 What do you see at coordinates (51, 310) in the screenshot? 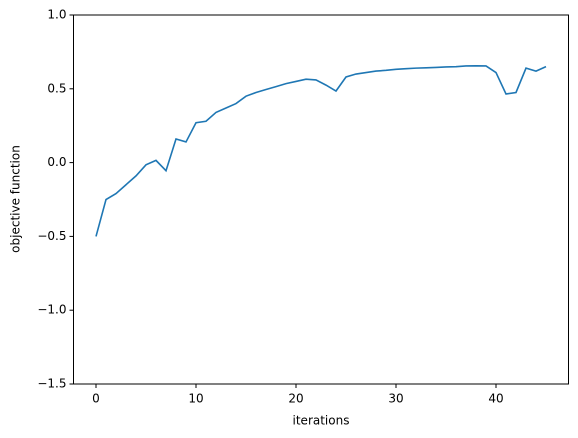
I see `y-tick-label: −1.0` at bounding box center [51, 310].